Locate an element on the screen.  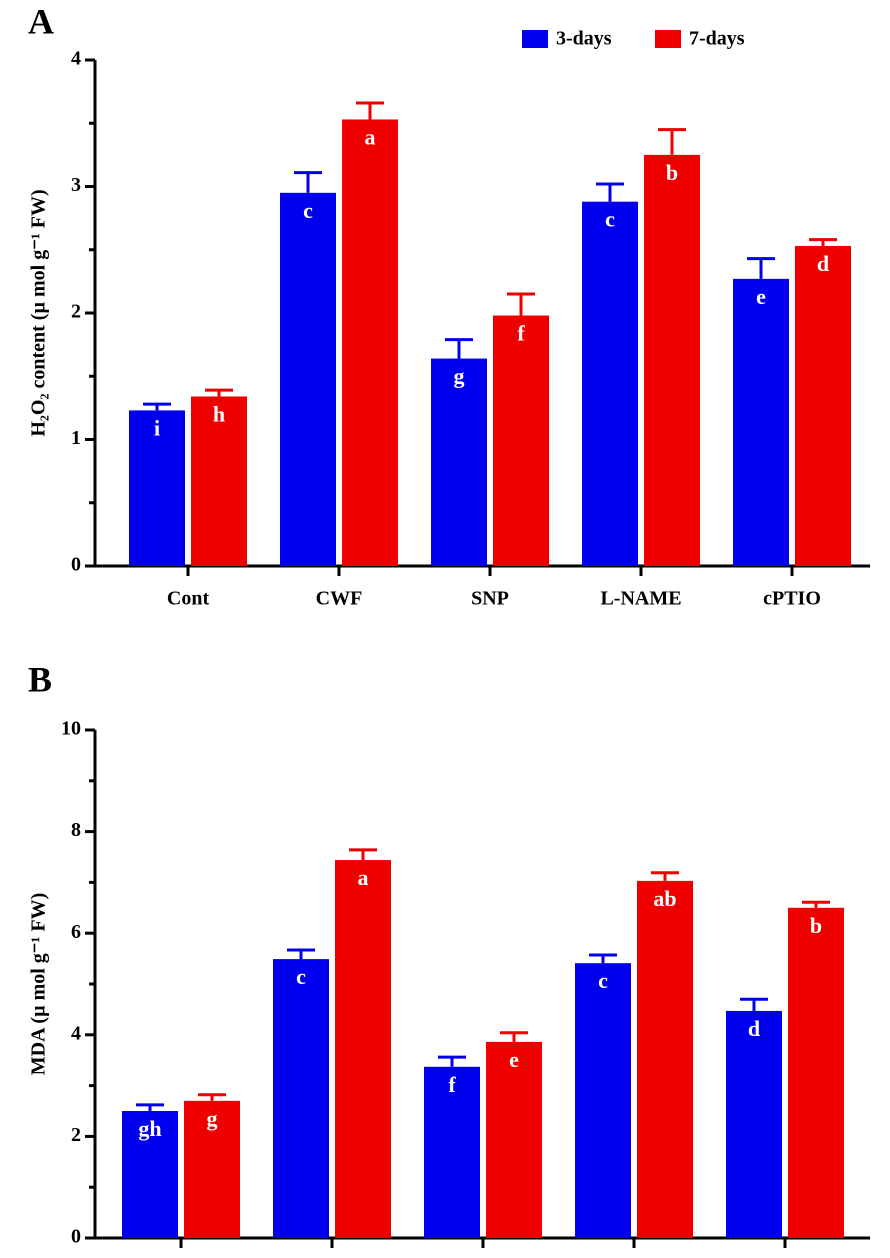
x-tick-label: Cont is located at coordinates (188, 599).